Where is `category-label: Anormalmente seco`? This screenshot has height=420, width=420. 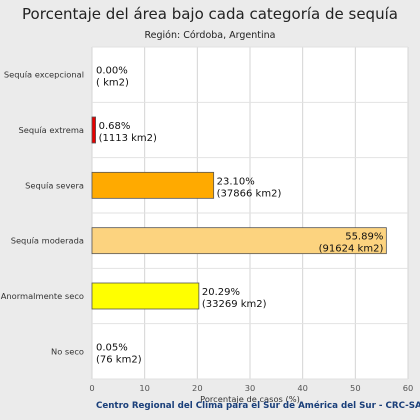
category-label: Anormalmente seco is located at coordinates (42, 296).